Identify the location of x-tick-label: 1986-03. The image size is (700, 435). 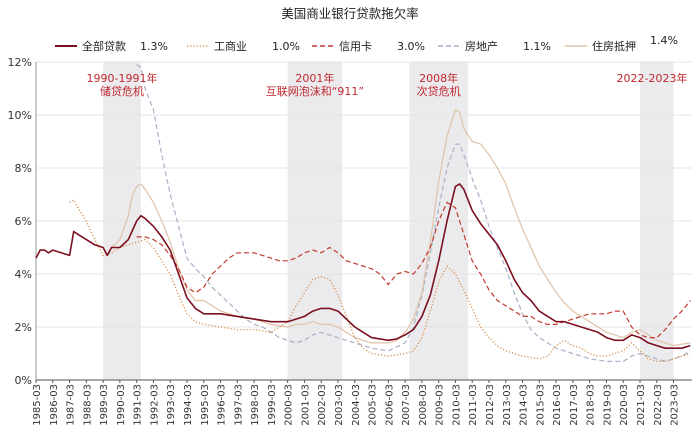
(54, 405).